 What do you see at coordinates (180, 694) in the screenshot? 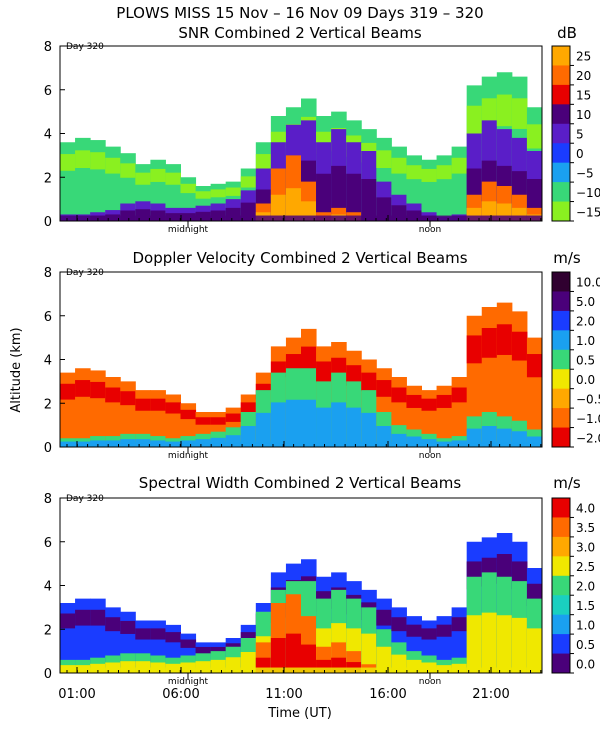
I see `x-tick-label: 06:00` at bounding box center [180, 694].